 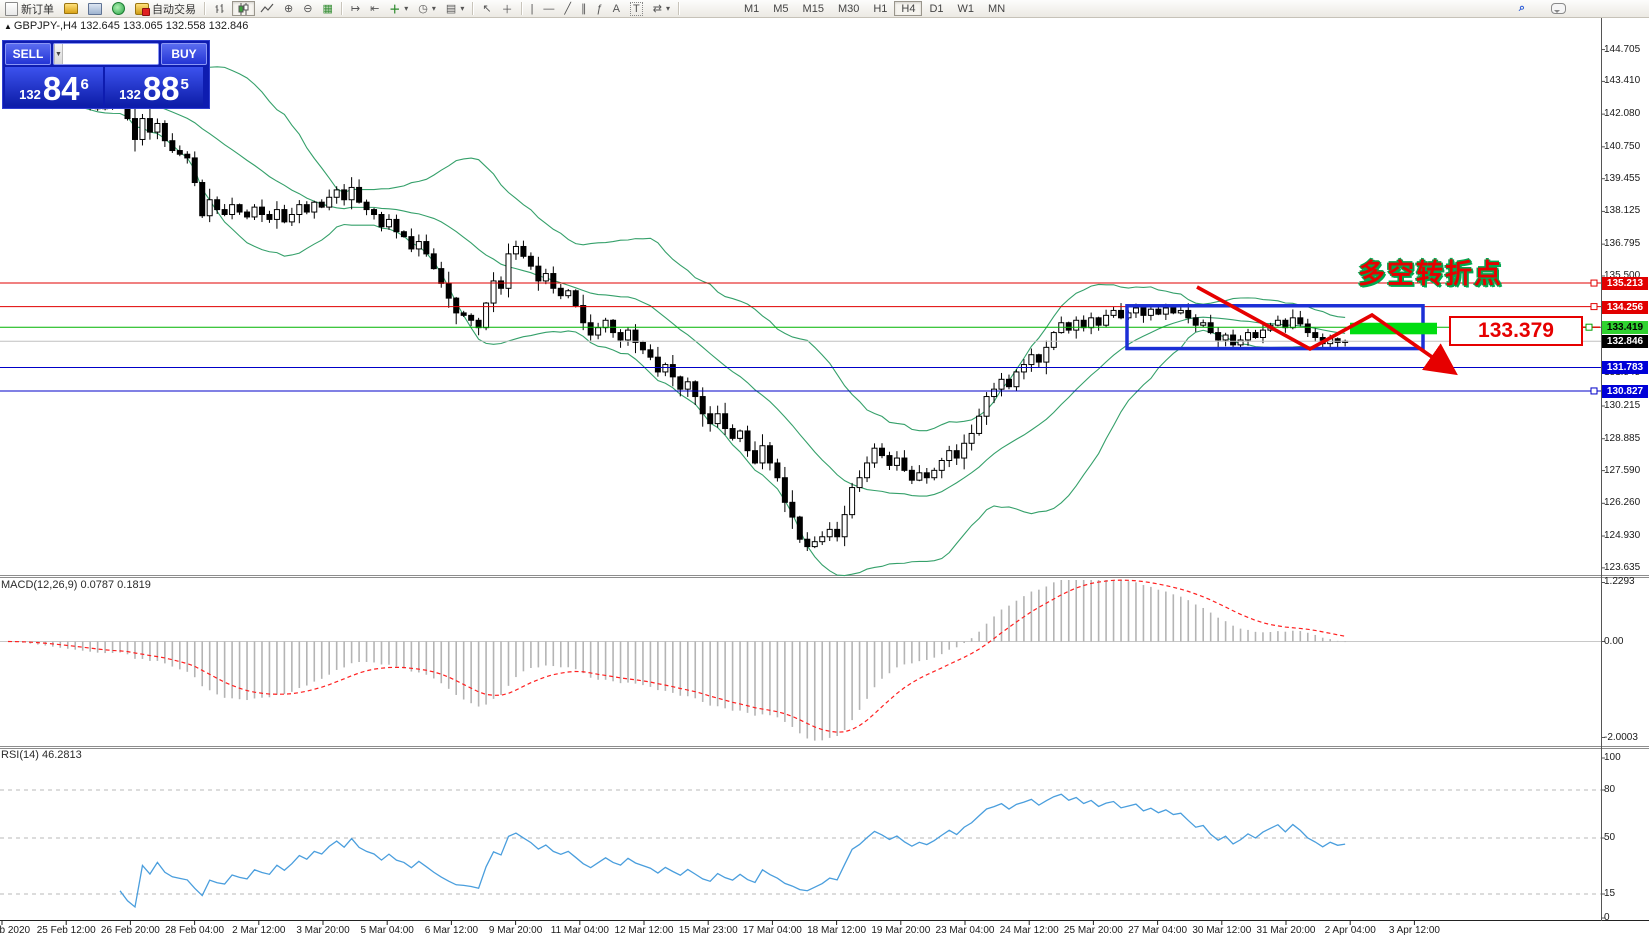 What do you see at coordinates (142, 9) in the screenshot?
I see `auto-trading-icon` at bounding box center [142, 9].